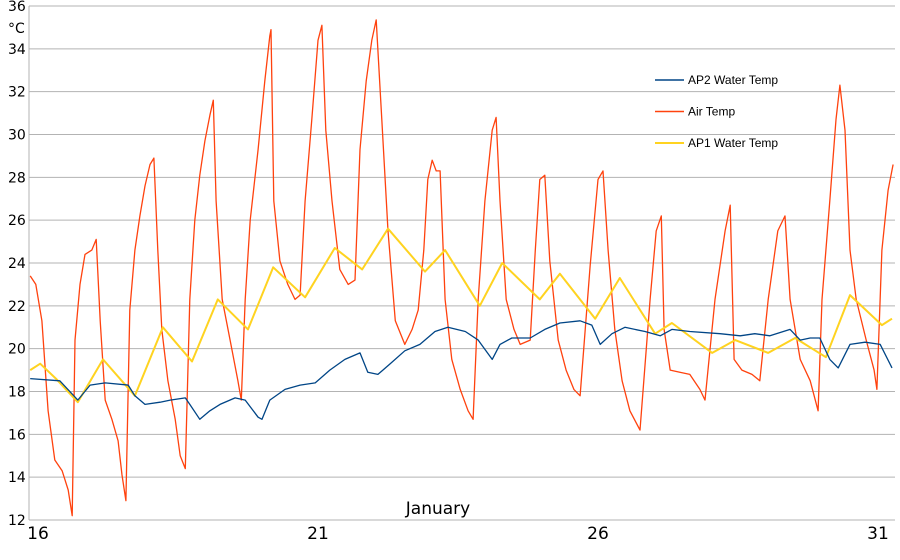 This screenshot has width=900, height=560. What do you see at coordinates (17, 393) in the screenshot?
I see `y-tick-label: 18` at bounding box center [17, 393].